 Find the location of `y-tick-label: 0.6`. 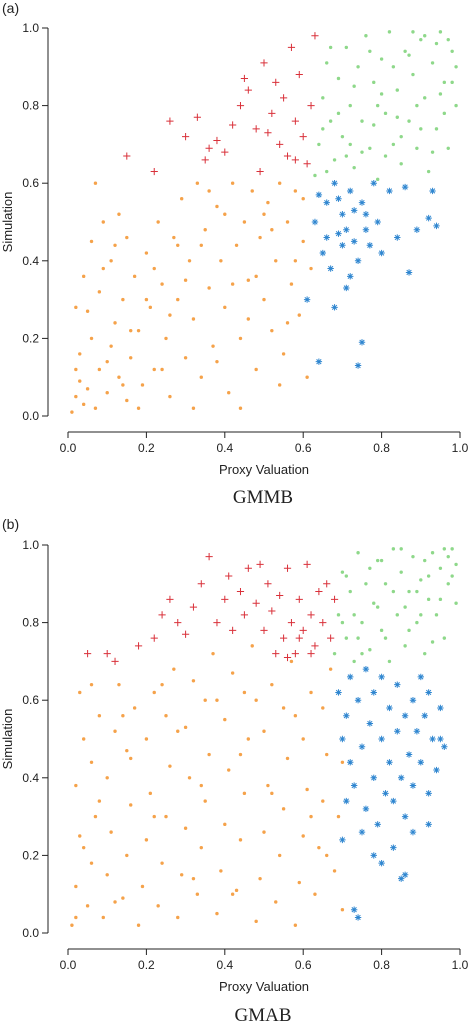

y-tick-label: 0.6 is located at coordinates (30, 183).